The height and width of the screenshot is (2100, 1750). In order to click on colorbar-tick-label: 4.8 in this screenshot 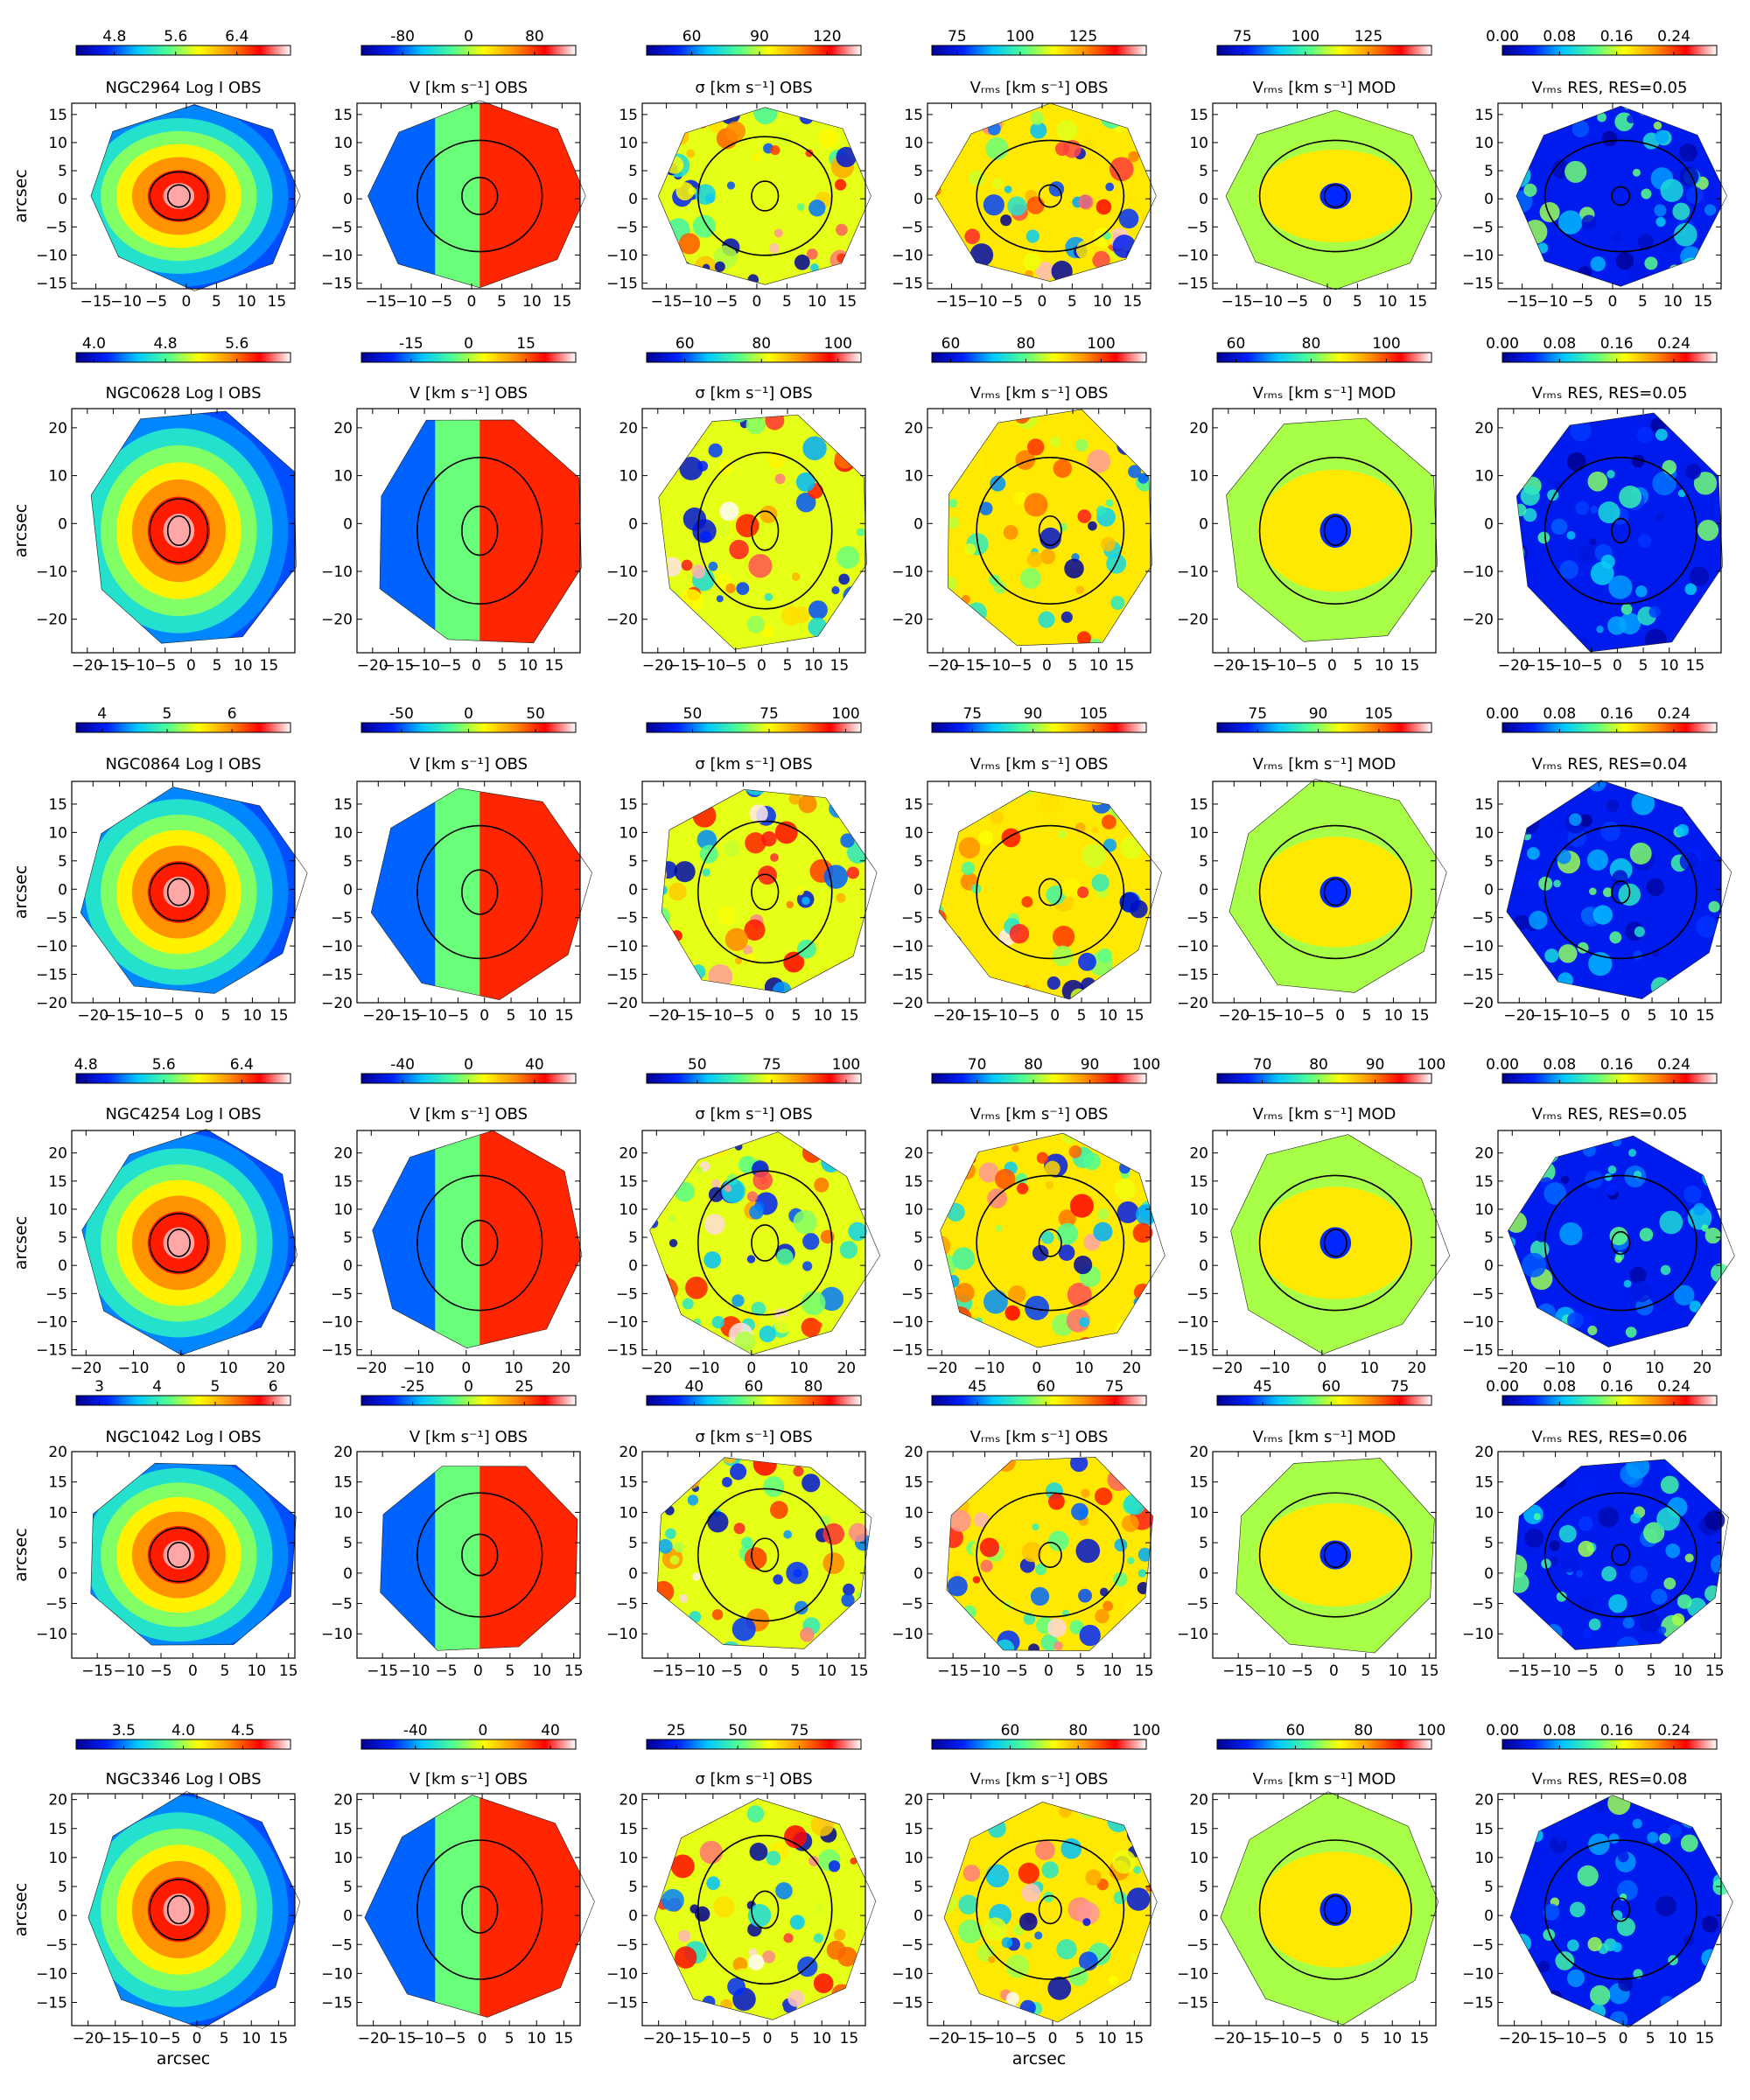, I will do `click(114, 37)`.